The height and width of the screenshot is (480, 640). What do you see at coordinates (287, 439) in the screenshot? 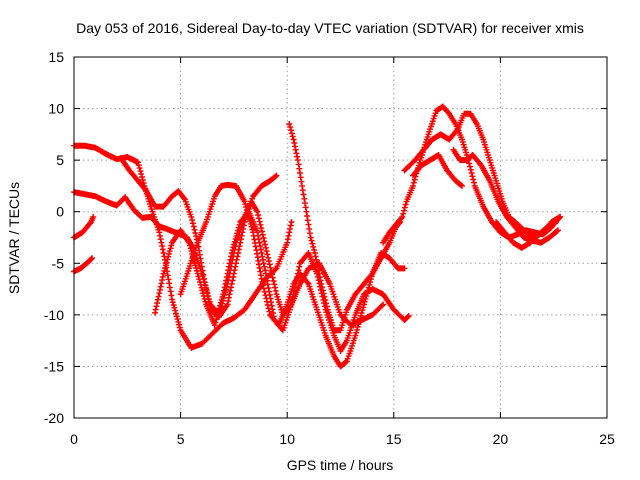
I see `x-tick-label: 10` at bounding box center [287, 439].